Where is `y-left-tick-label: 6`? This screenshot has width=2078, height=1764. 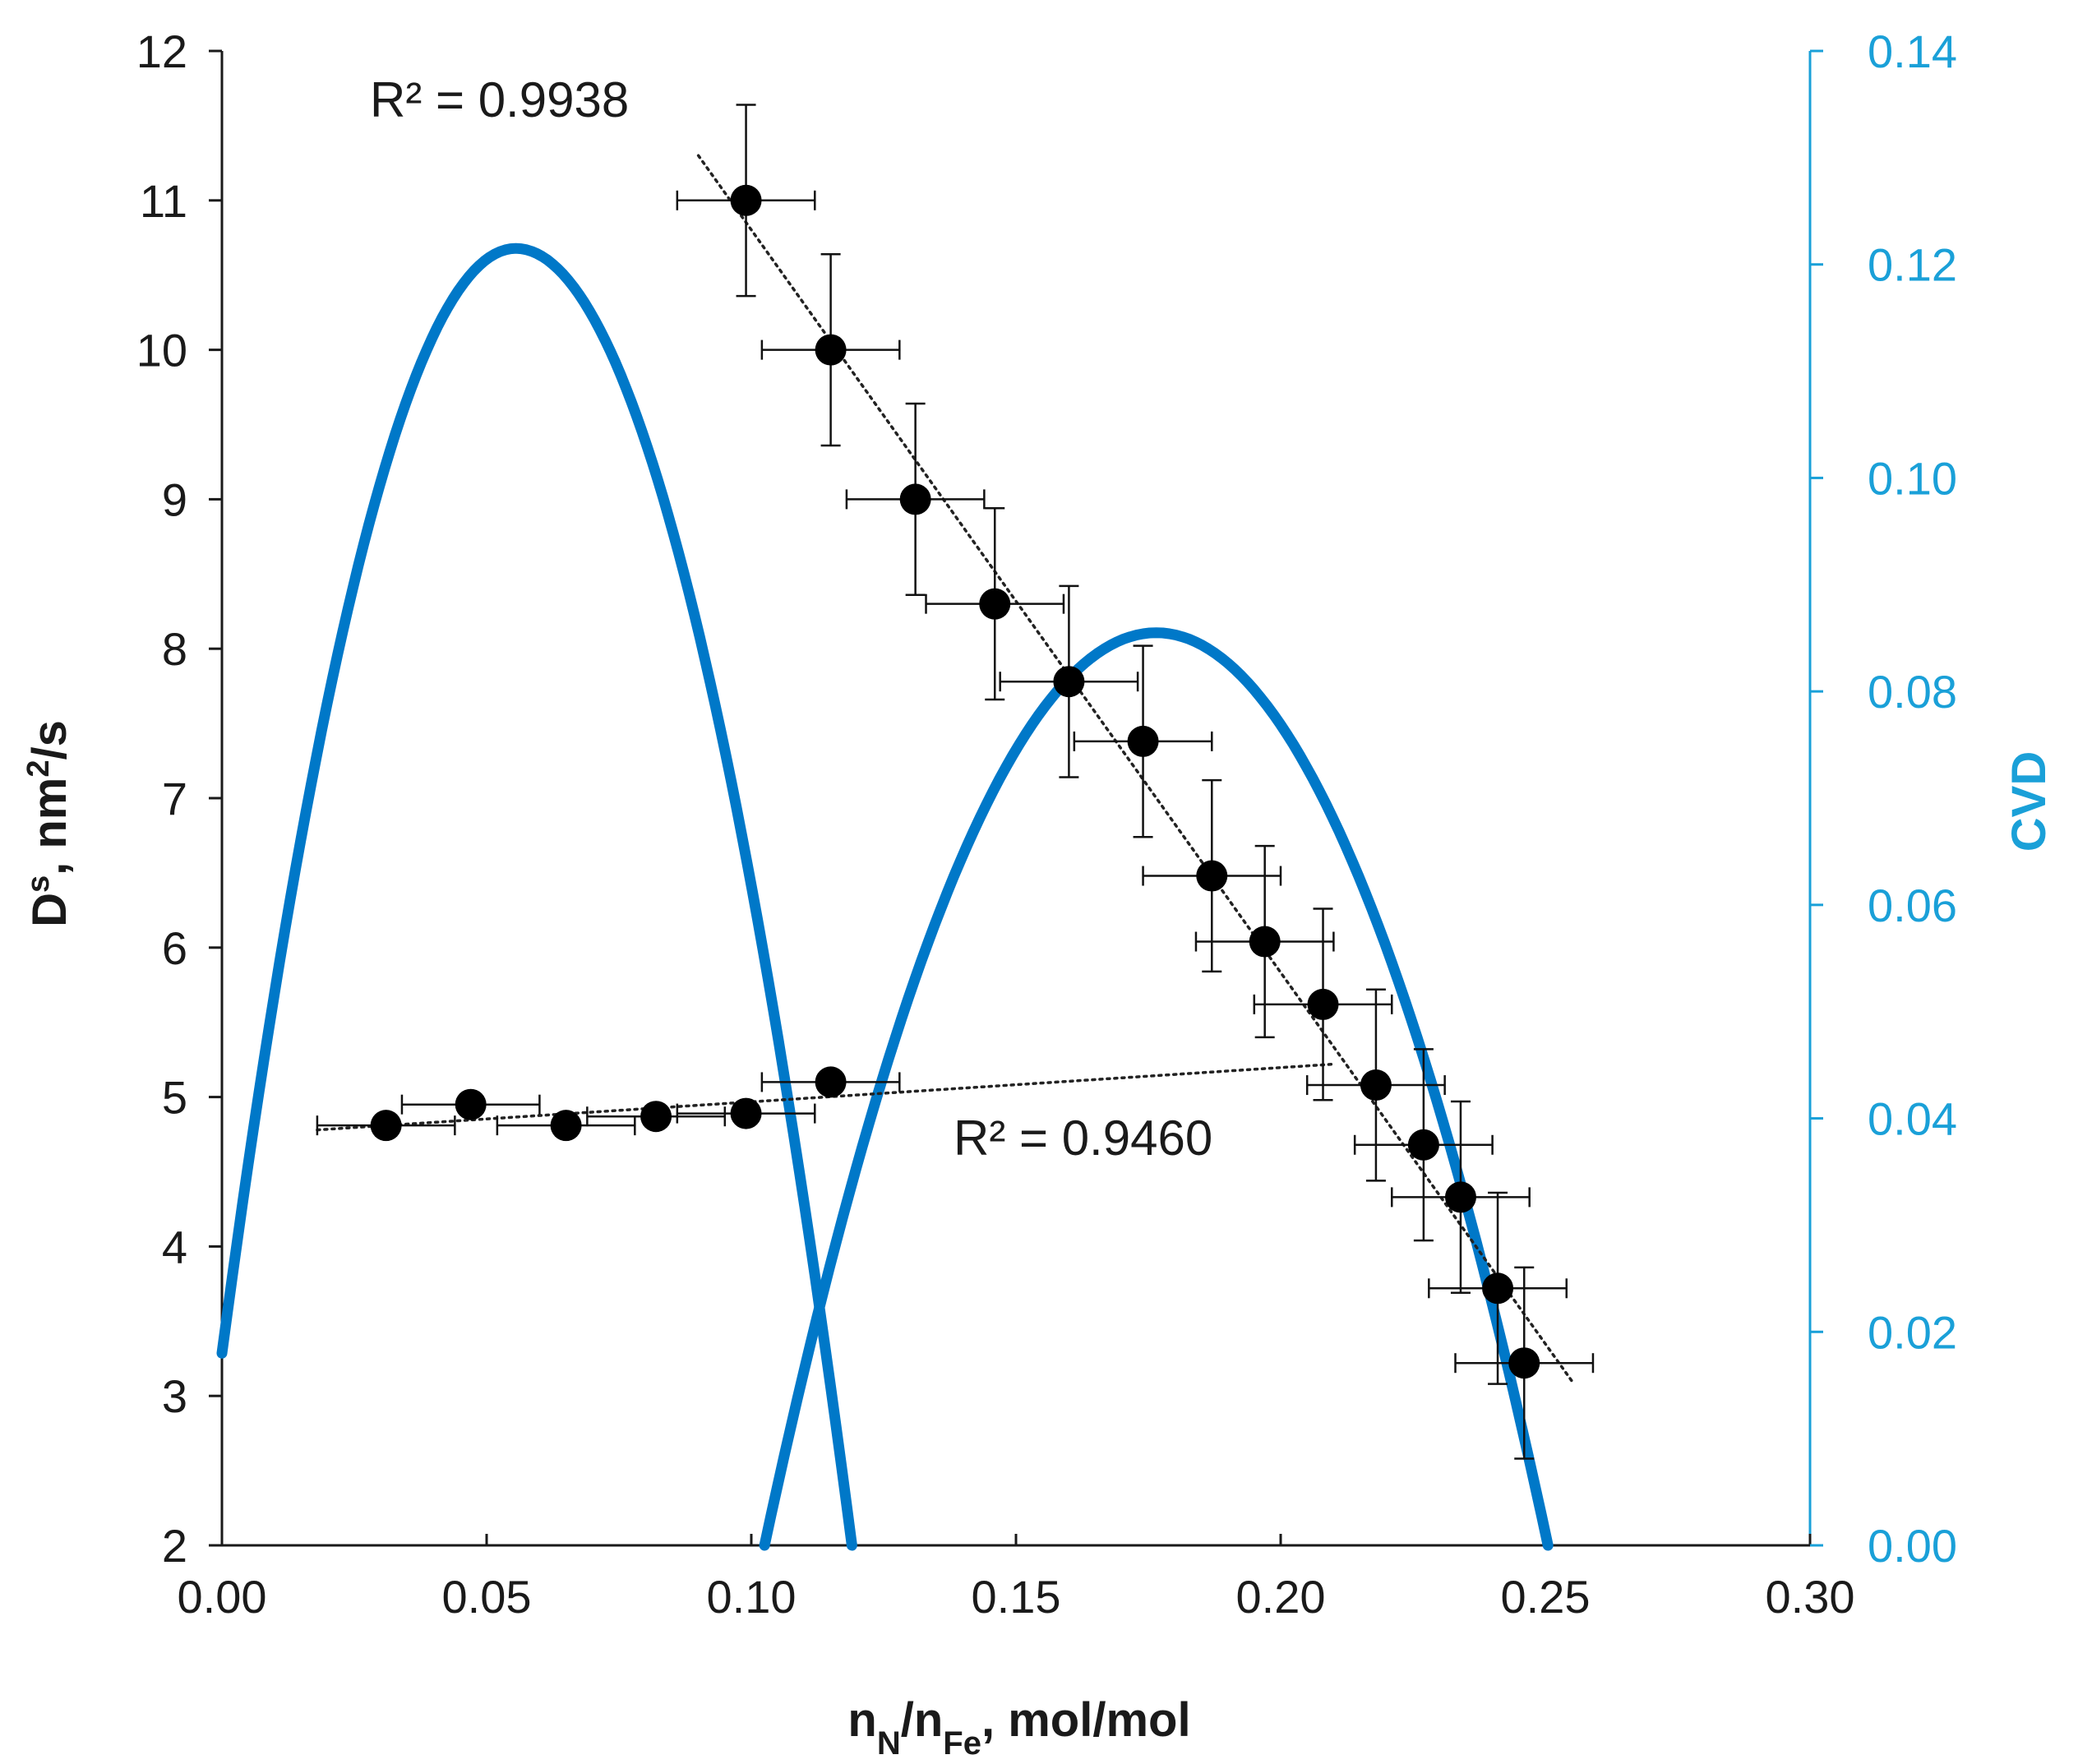
y-left-tick-label: 6 is located at coordinates (174, 948).